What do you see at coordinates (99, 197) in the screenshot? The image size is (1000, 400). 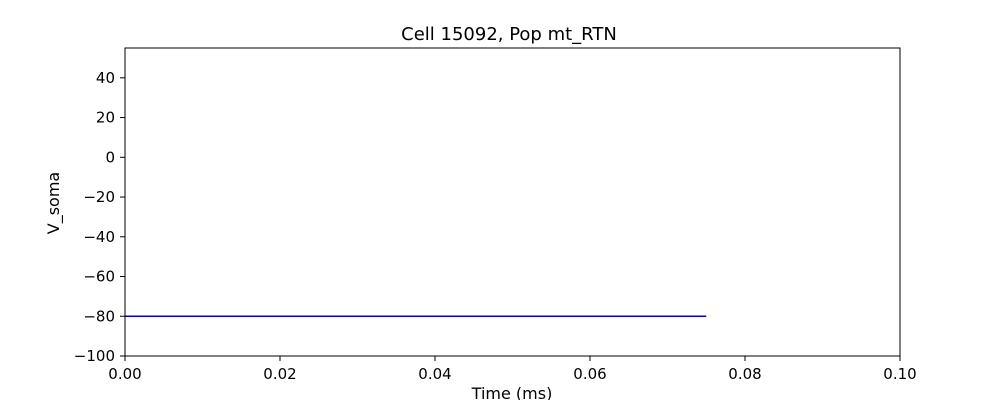 I see `y-tick-label: −20` at bounding box center [99, 197].